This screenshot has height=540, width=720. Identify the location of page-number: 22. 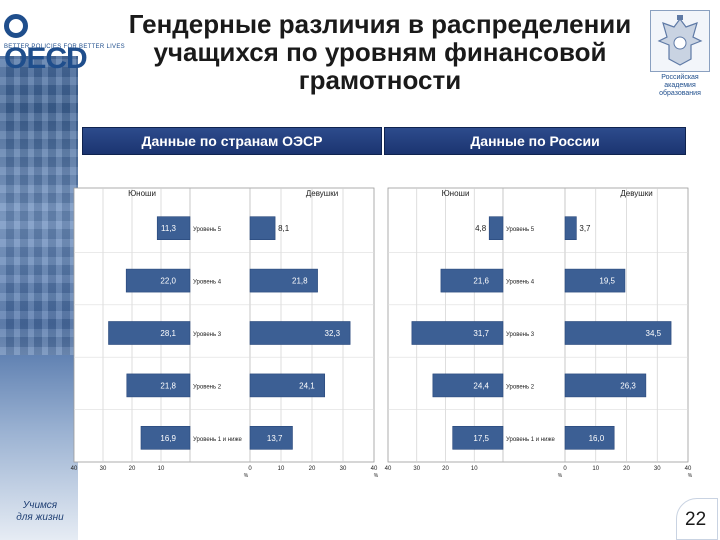
(696, 519).